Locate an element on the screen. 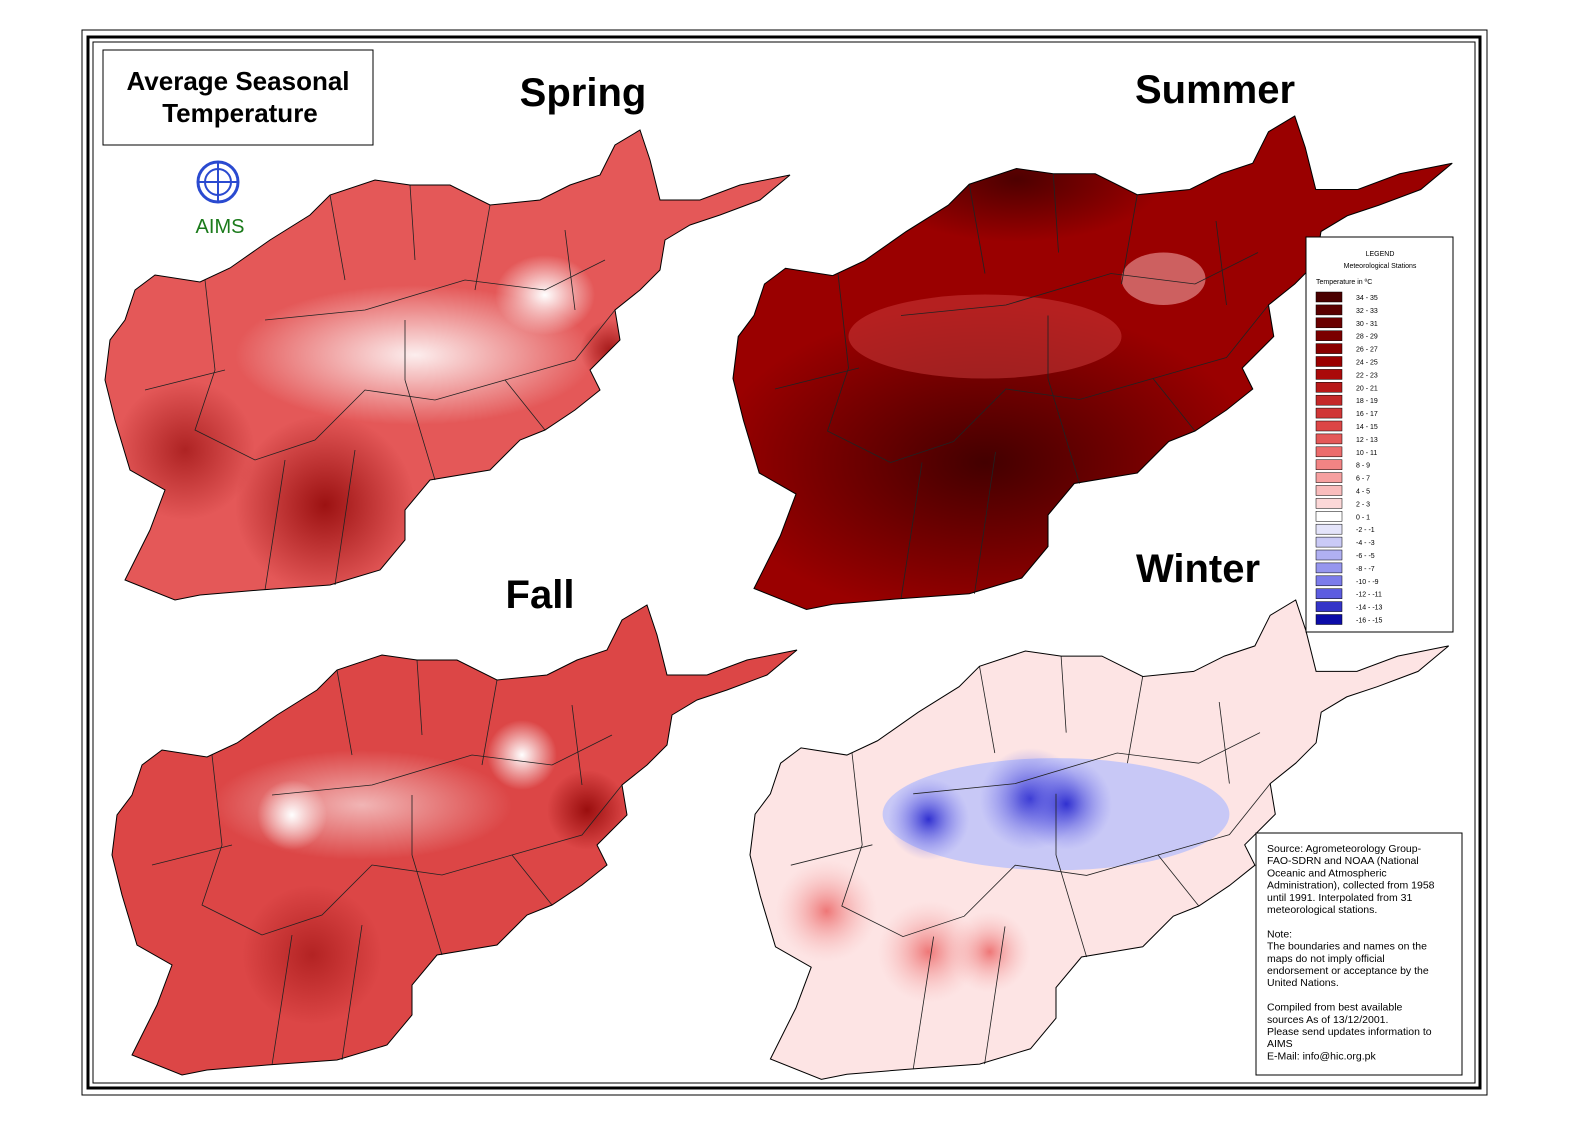 This screenshot has width=1588, height=1140. legend-label: -6 - -5 is located at coordinates (1365, 556).